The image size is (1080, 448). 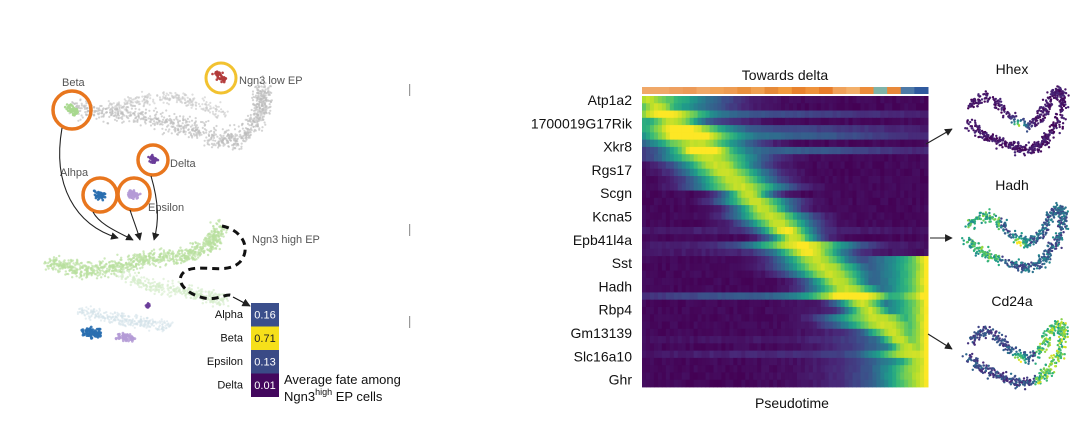 What do you see at coordinates (135, 196) in the screenshot?
I see `epsilon-cell` at bounding box center [135, 196].